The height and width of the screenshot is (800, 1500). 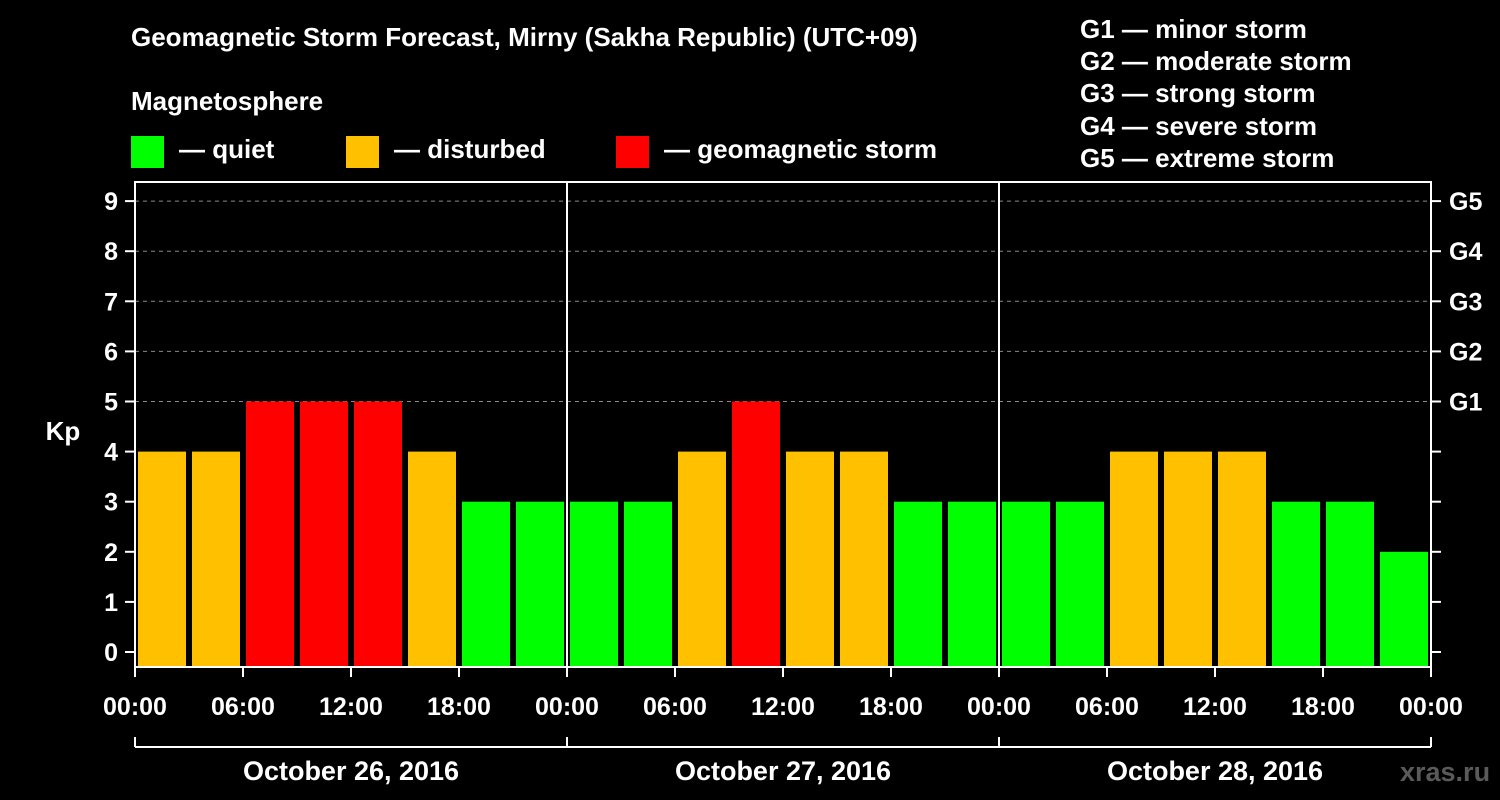 I want to click on y-tick-label: 4, so click(x=111, y=453).